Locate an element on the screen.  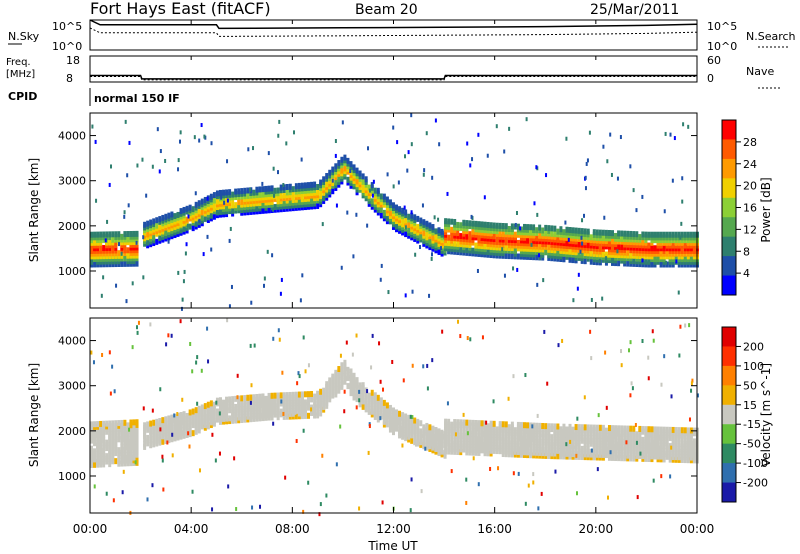
power-colorbar-tick-label: 24 is located at coordinates (750, 164).